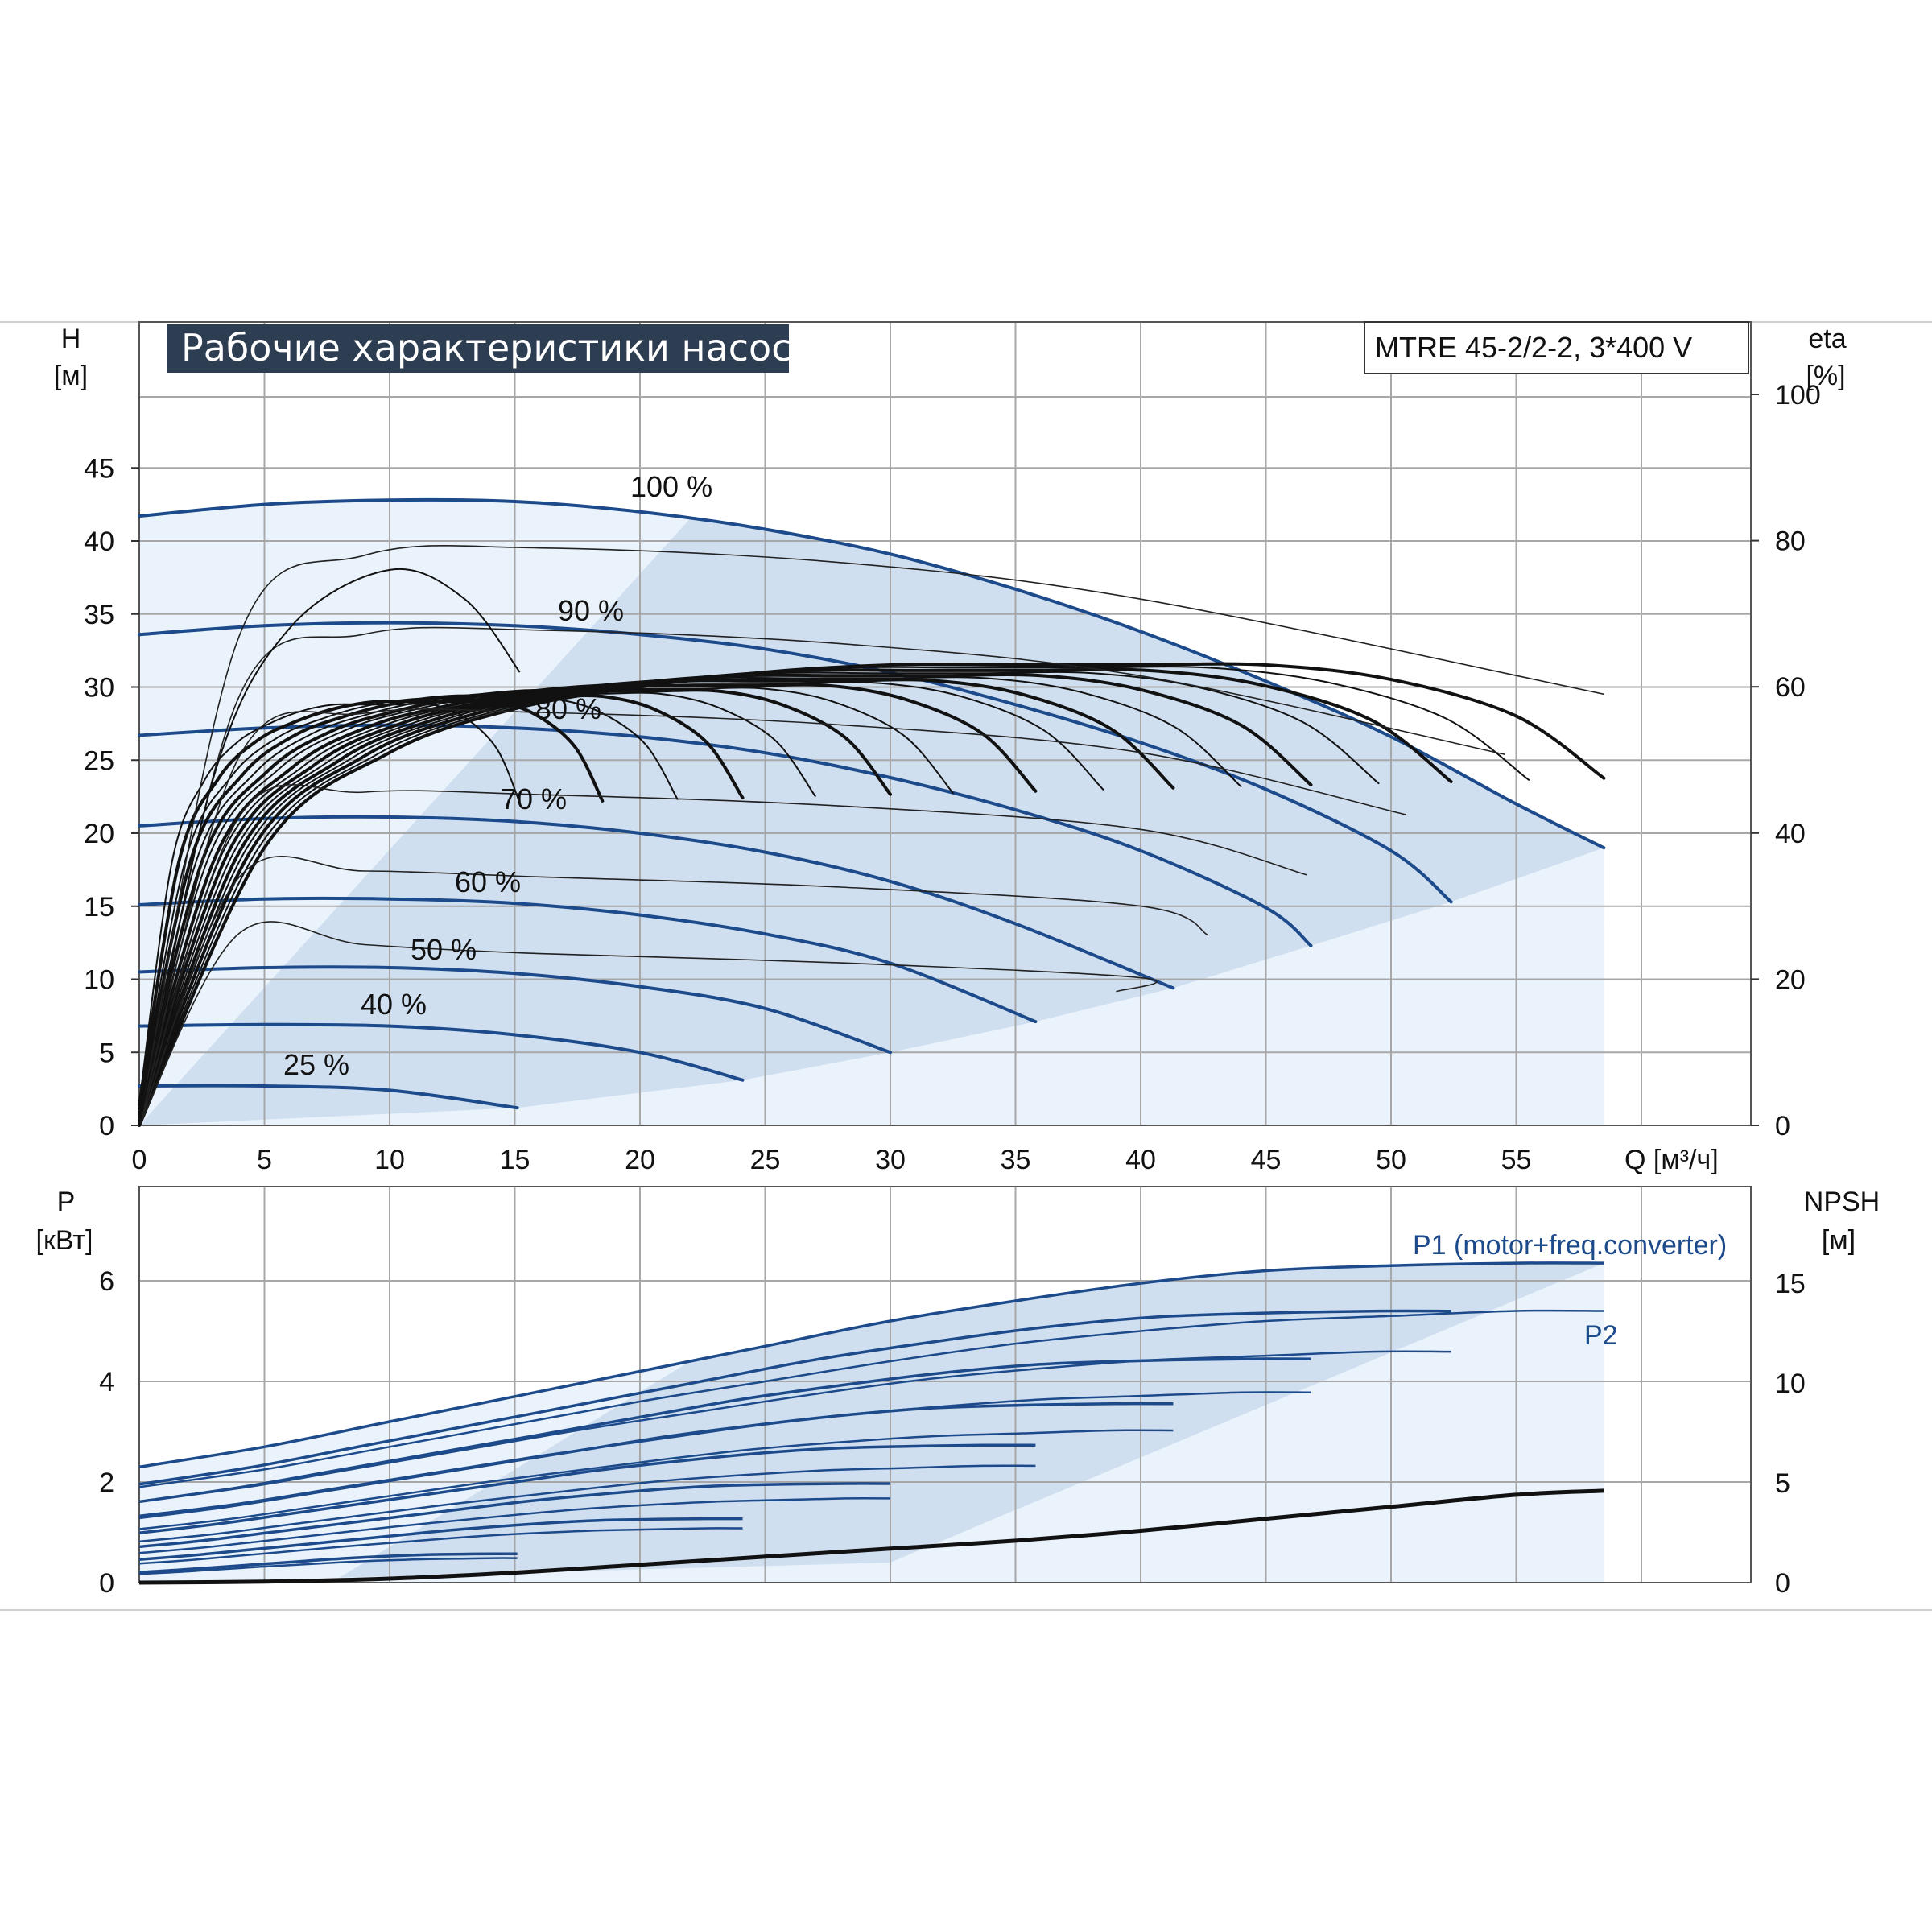  I want to click on title-box, so click(478, 348).